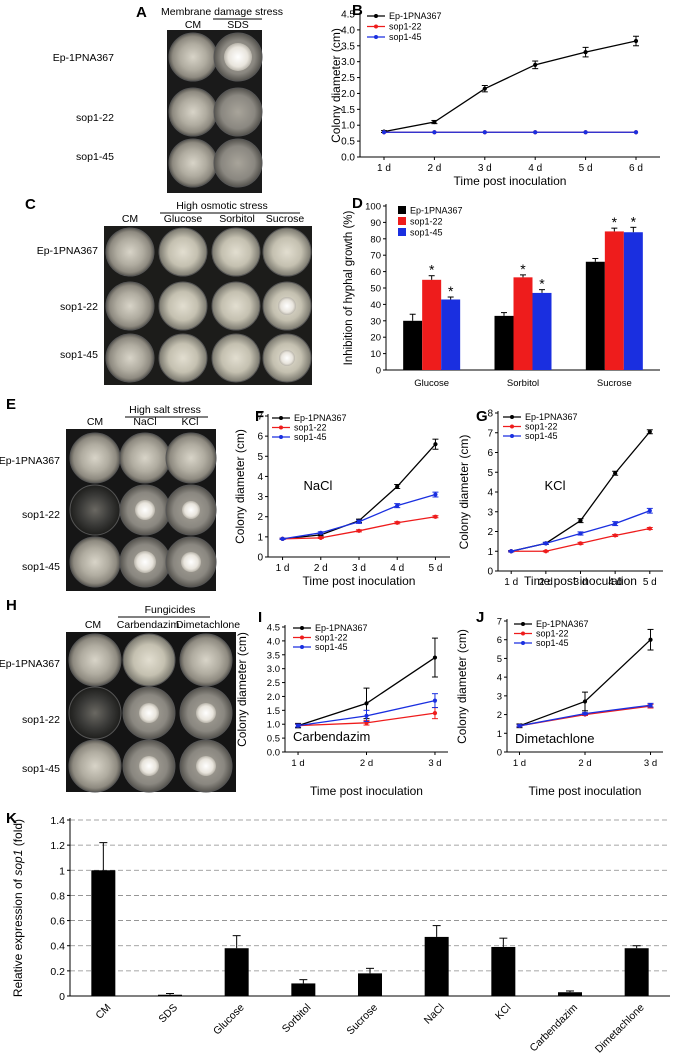 The width and height of the screenshot is (680, 1064). Describe the element at coordinates (18, 834) in the screenshot. I see `y-axis-label-suffix: (fold)` at that location.